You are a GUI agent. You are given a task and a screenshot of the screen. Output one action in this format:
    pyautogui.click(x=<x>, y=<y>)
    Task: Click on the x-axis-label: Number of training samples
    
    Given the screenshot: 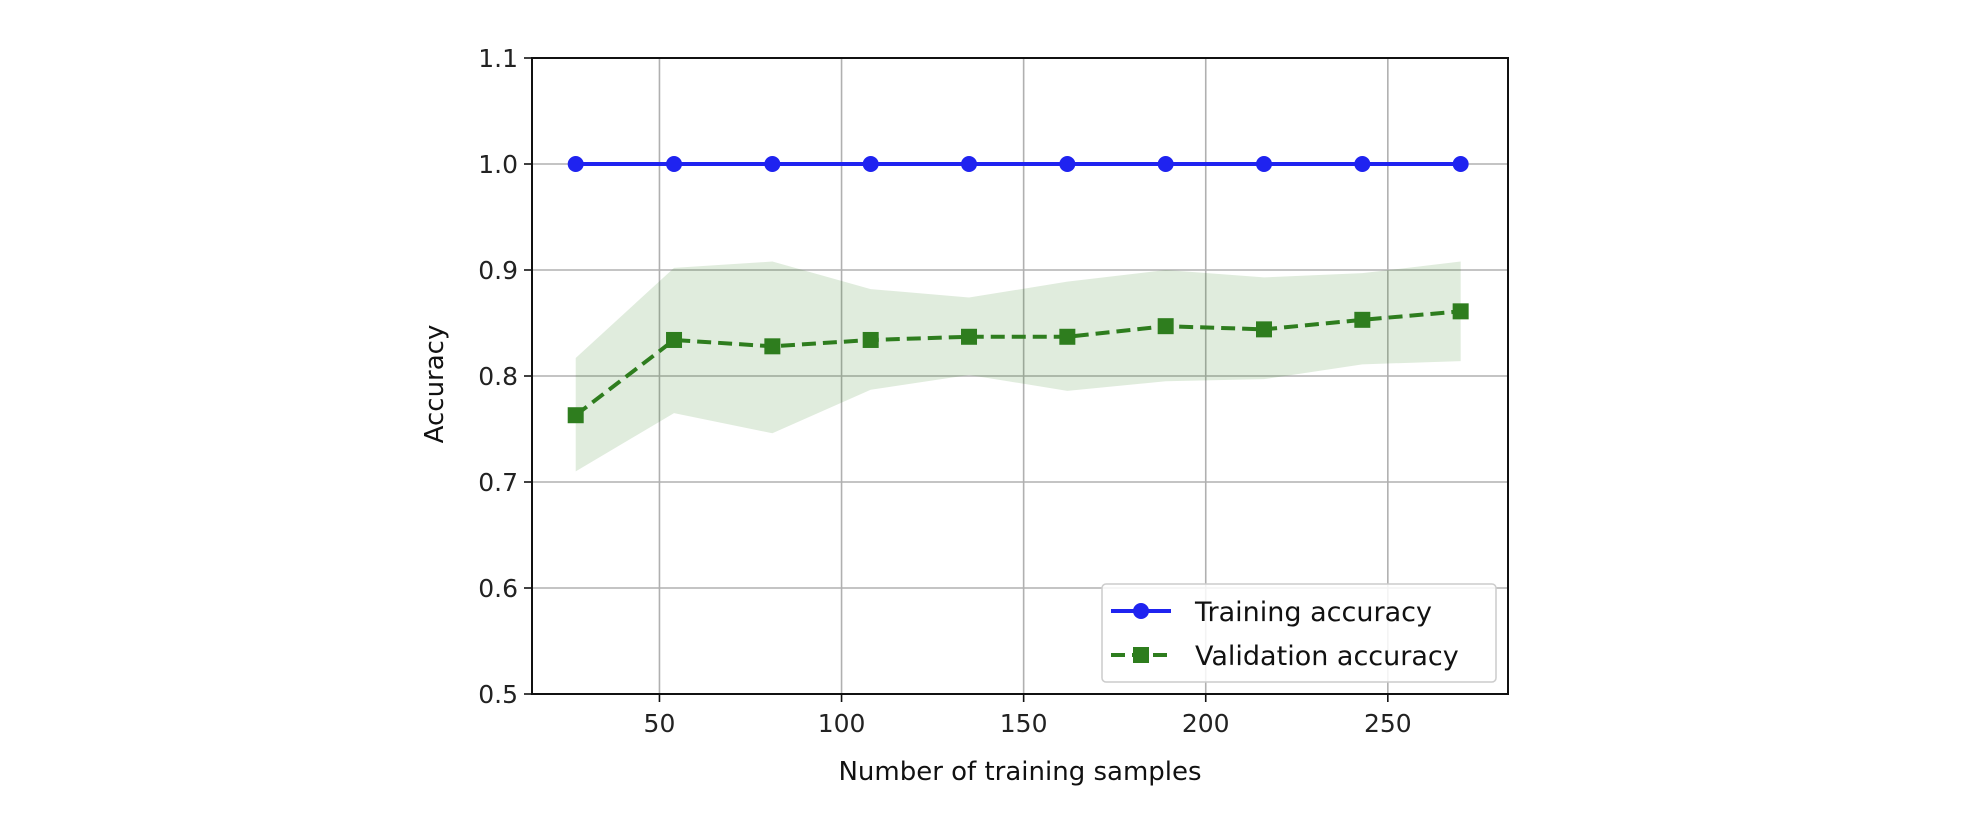 What is the action you would take?
    pyautogui.click(x=1019, y=772)
    